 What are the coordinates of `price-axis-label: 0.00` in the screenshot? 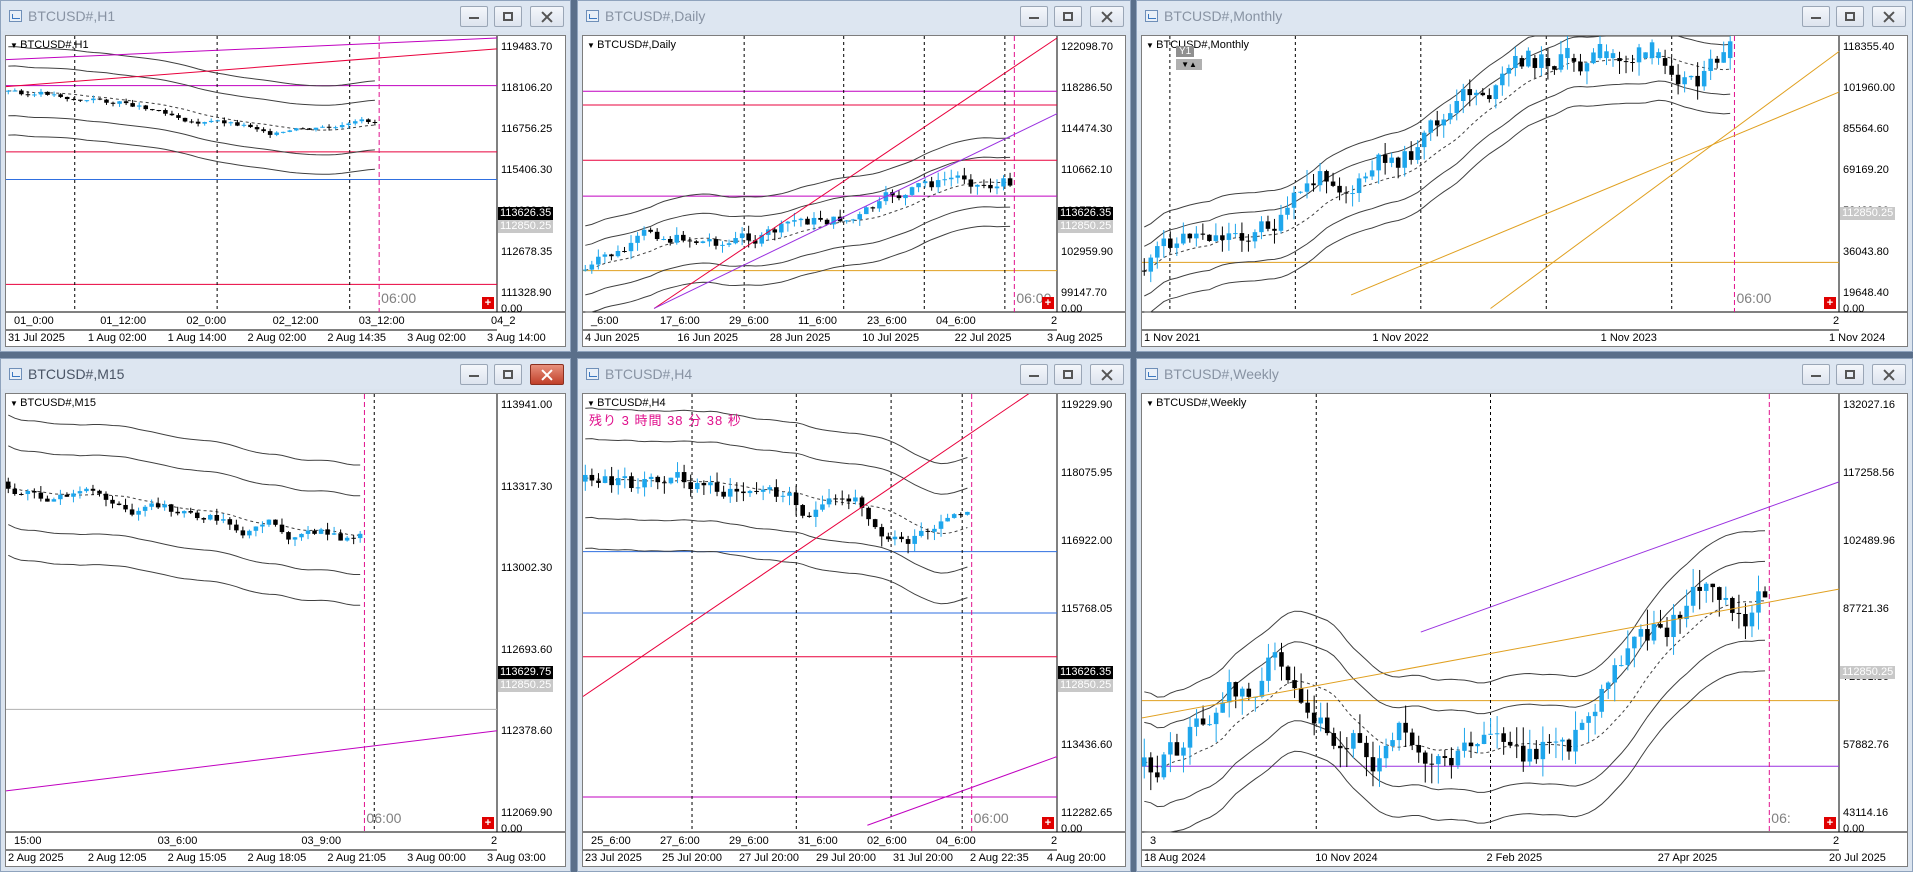 It's located at (1072, 829).